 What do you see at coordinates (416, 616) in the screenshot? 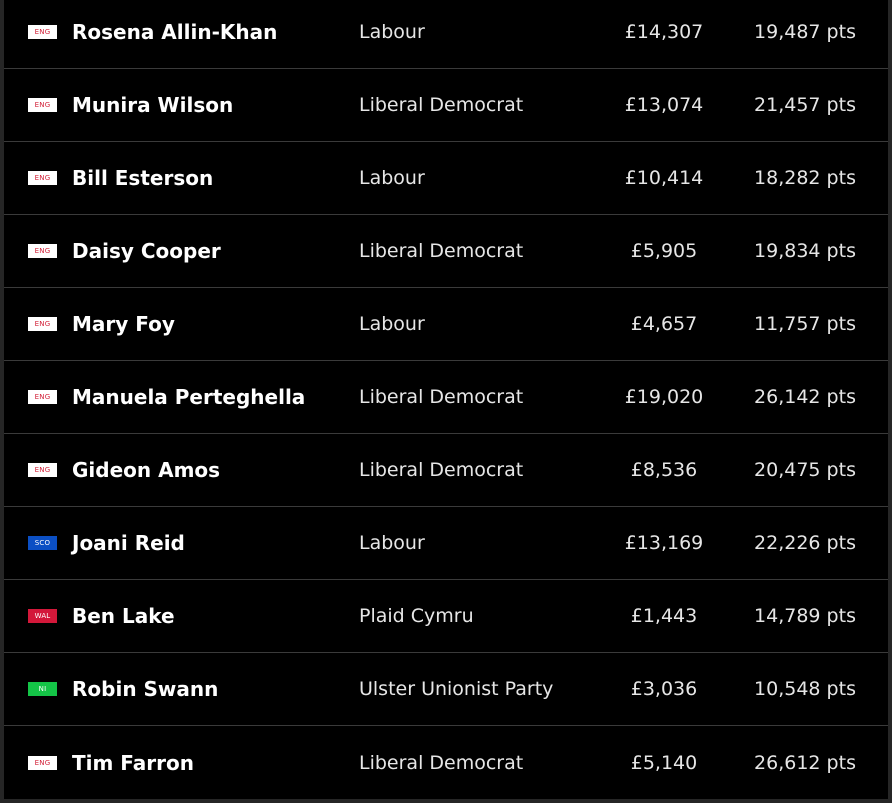
I see `player-party: Plaid Cymru` at bounding box center [416, 616].